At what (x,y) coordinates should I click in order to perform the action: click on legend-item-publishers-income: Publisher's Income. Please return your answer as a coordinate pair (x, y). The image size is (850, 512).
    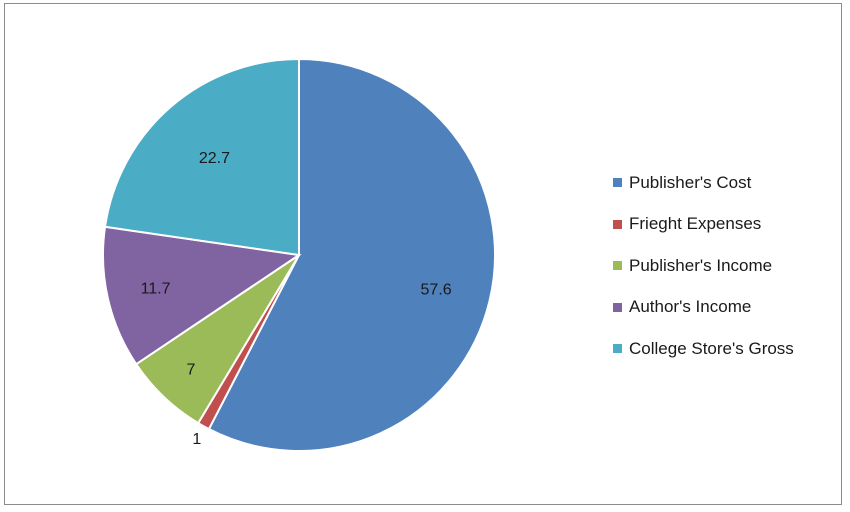
    Looking at the image, I should click on (703, 266).